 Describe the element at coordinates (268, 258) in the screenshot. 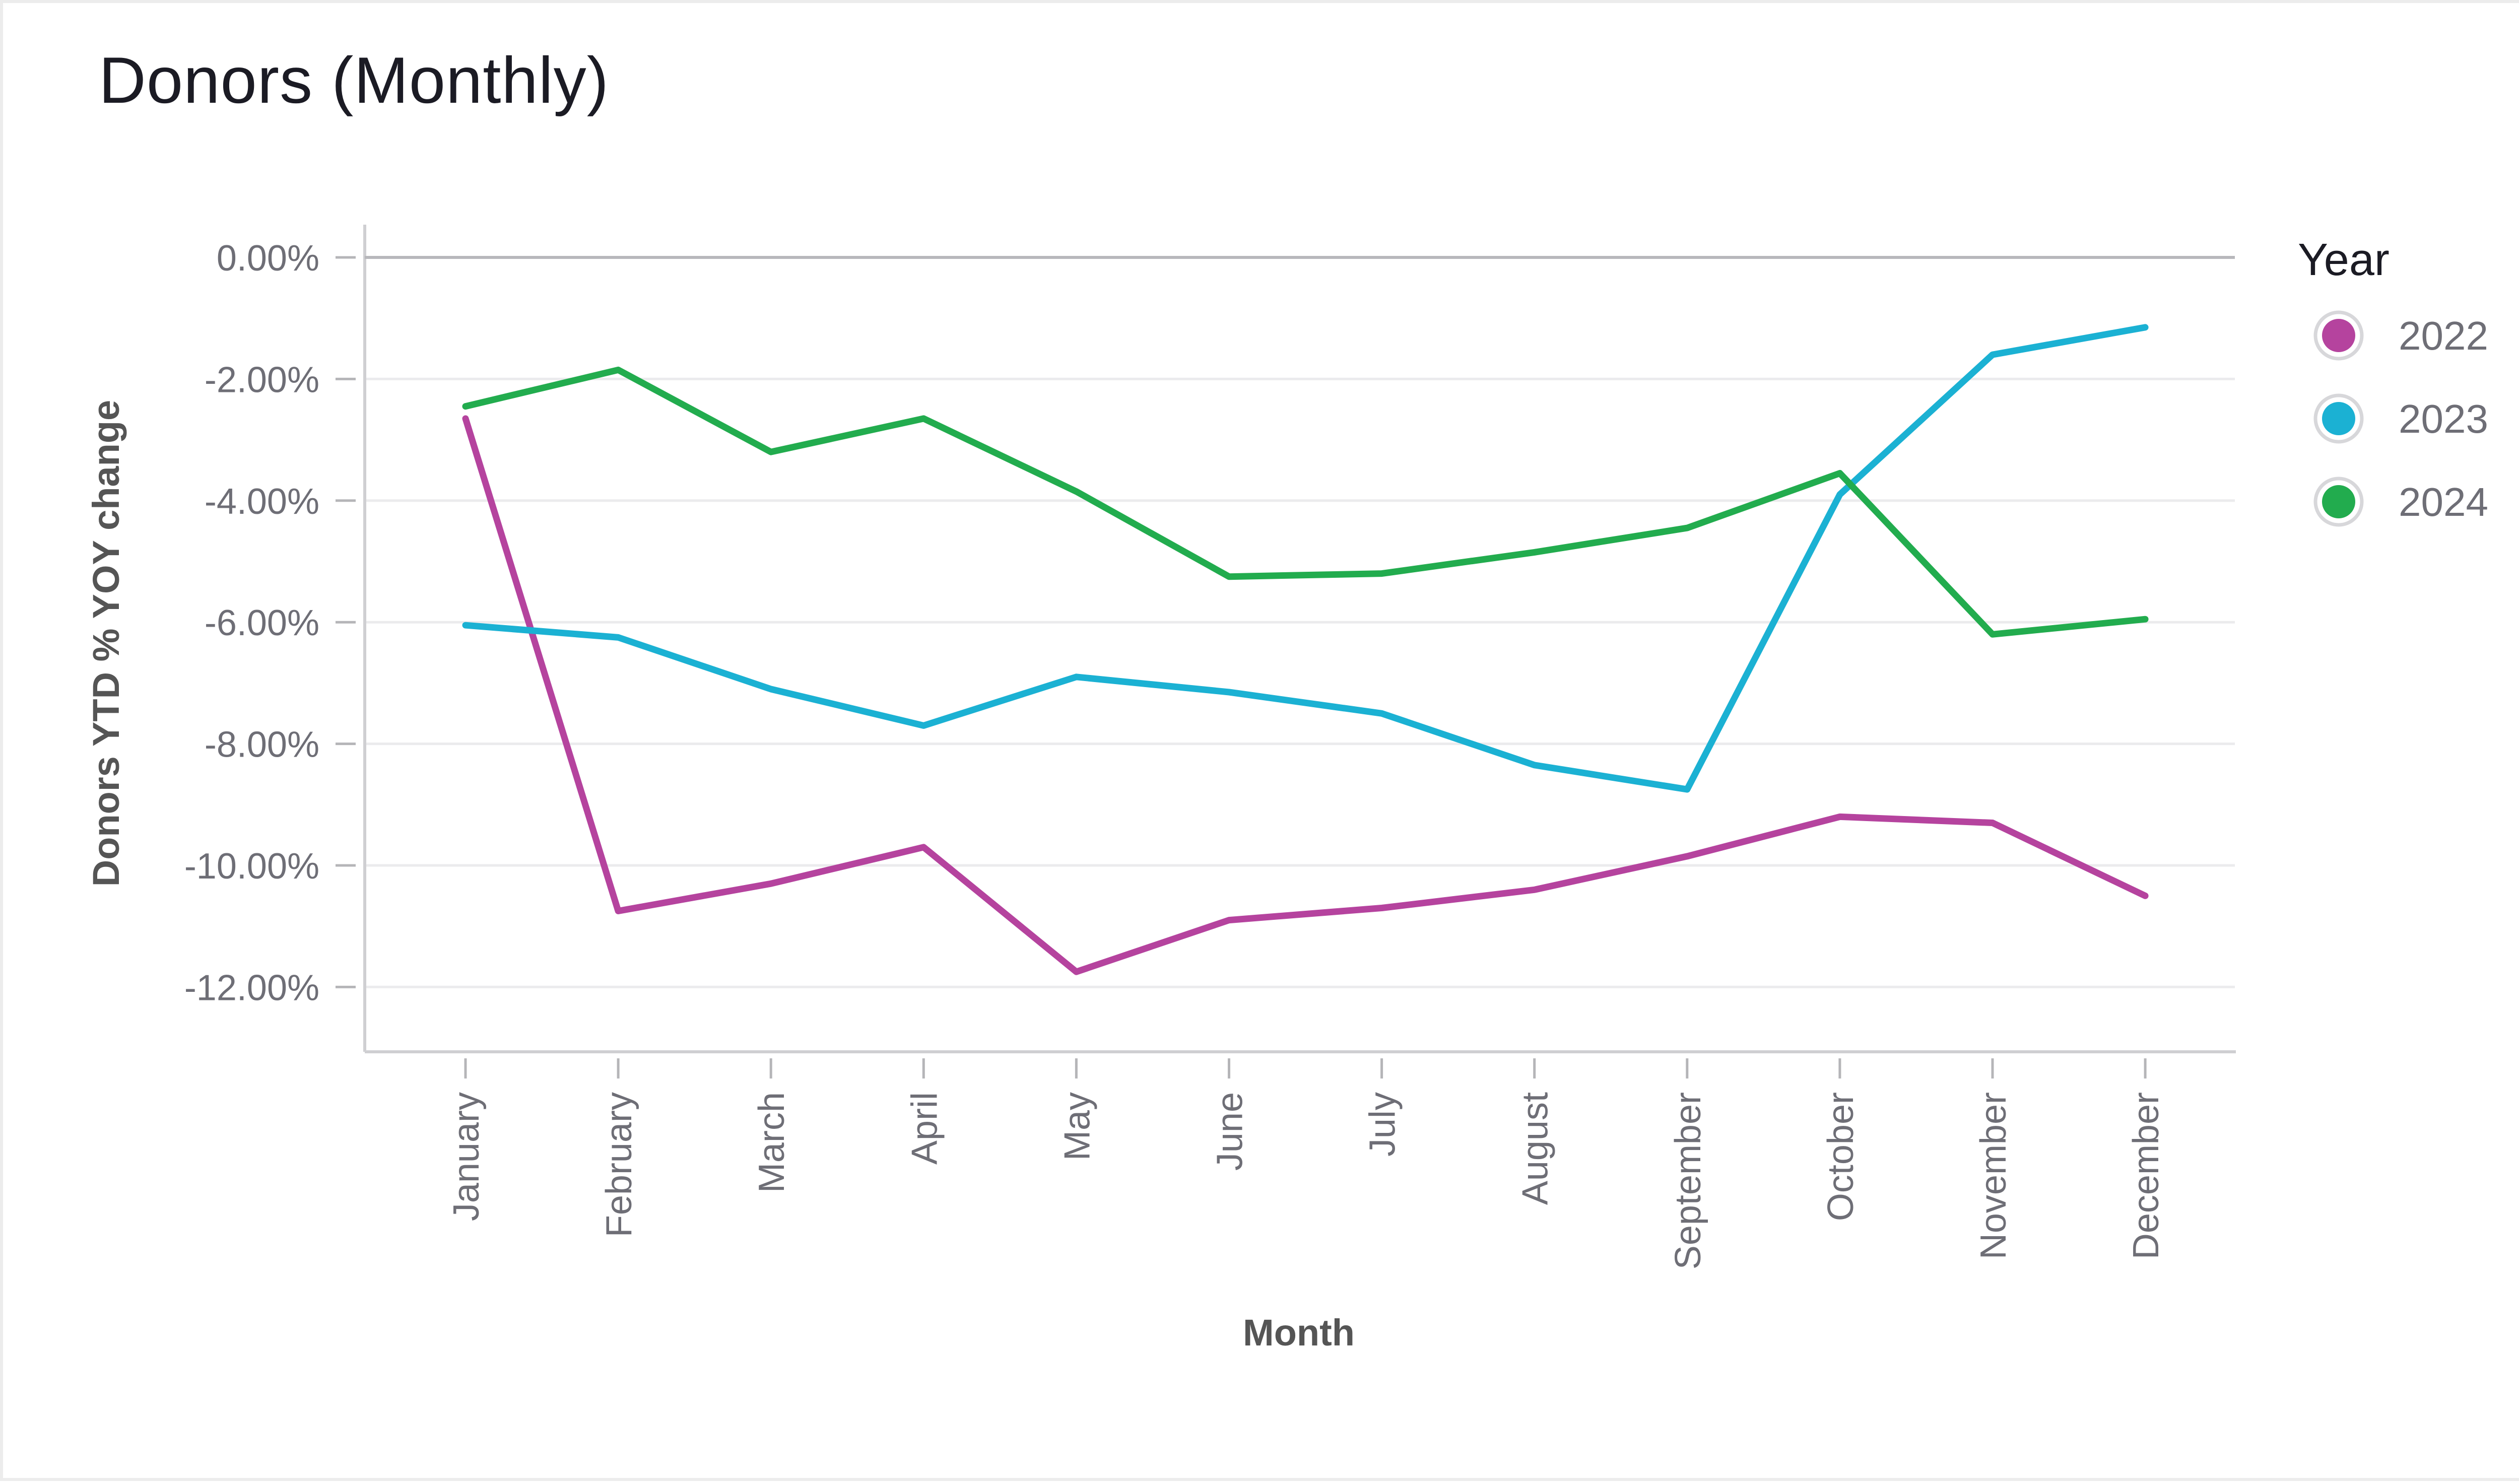

I see `y-tick-label: 0.00%` at that location.